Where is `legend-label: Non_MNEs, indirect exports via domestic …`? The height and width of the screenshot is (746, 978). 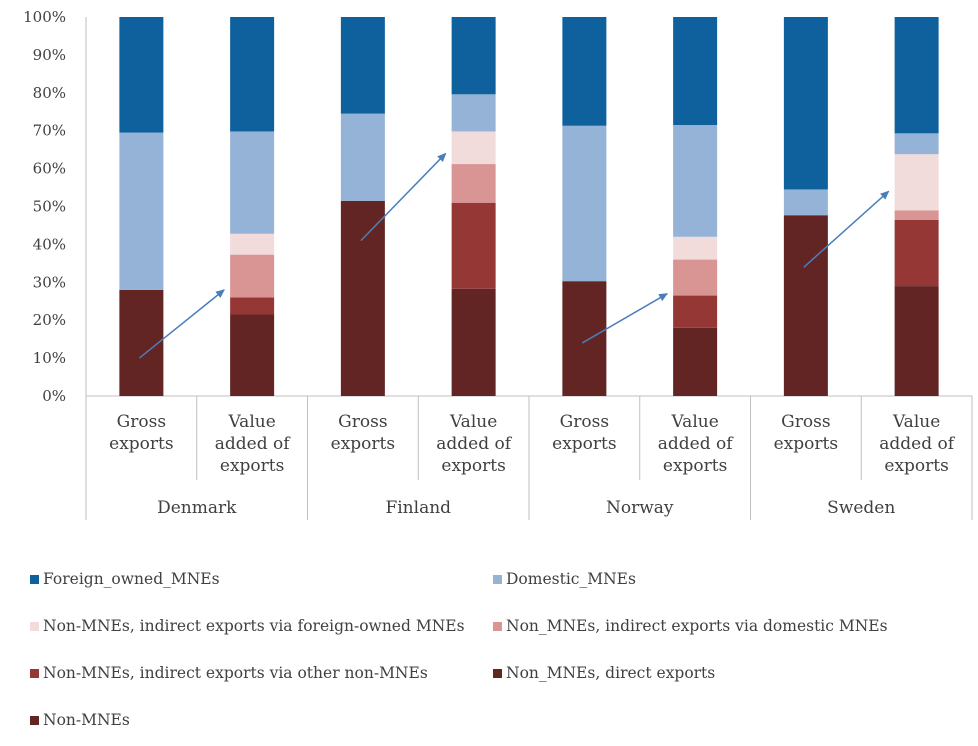 legend-label: Non_MNEs, indirect exports via domestic … is located at coordinates (697, 626).